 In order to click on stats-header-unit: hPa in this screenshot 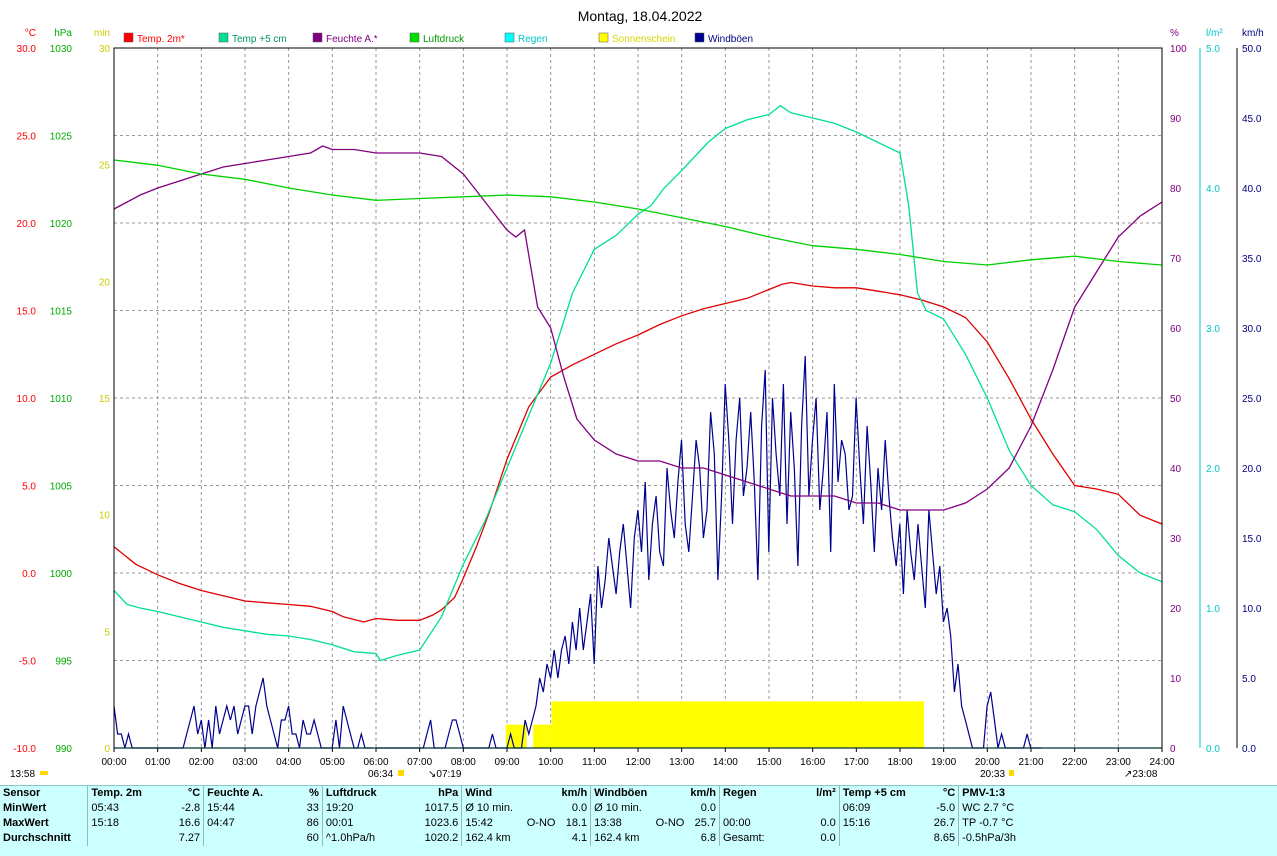, I will do `click(448, 793)`.